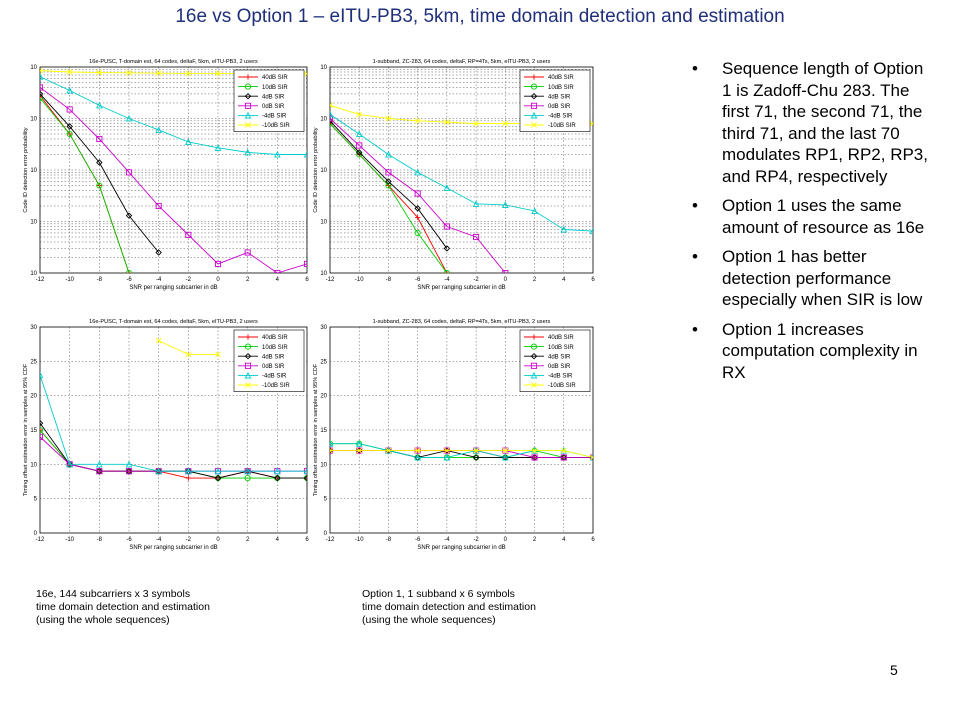  Describe the element at coordinates (359, 540) in the screenshot. I see `x-tick-label: -10` at that location.